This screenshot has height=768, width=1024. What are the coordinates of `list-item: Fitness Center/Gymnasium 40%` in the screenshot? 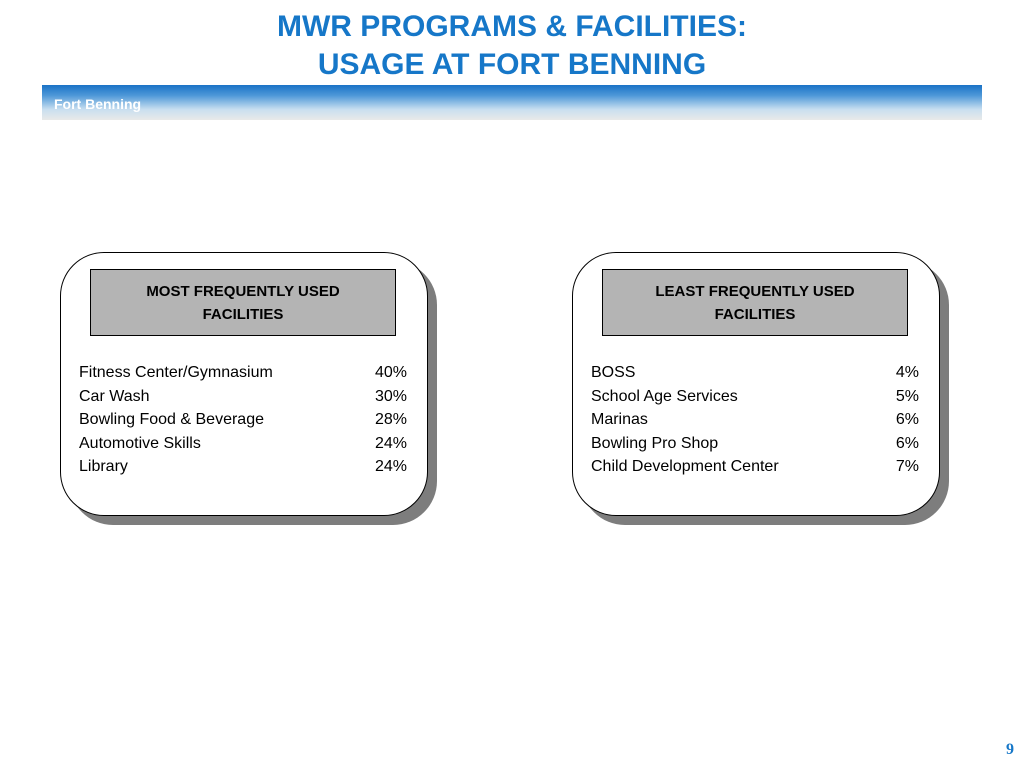 It's located at (243, 373).